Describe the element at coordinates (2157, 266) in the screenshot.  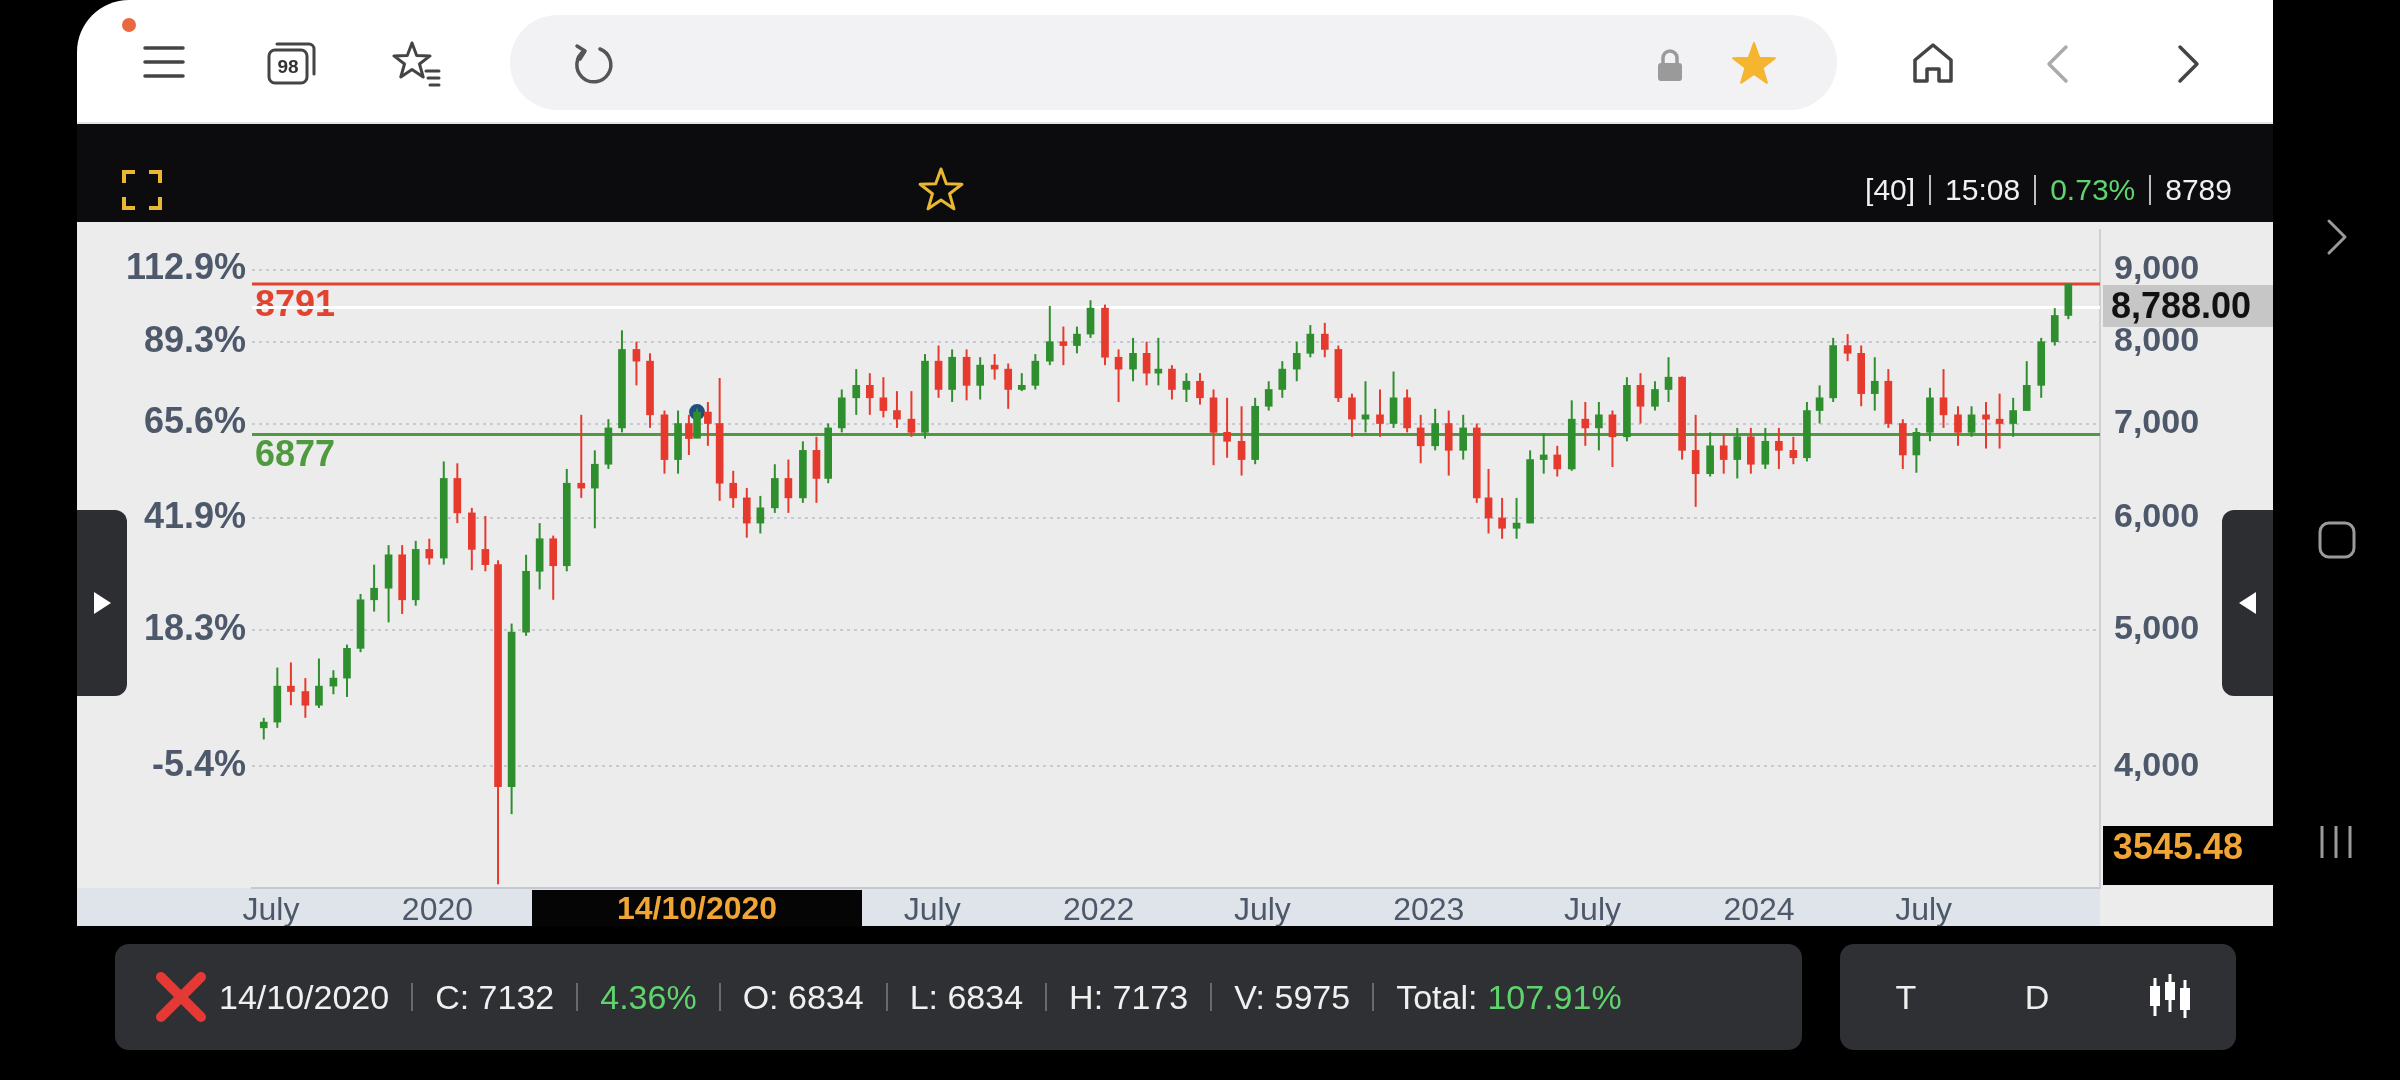
I see `y-tick-label: 9,000` at that location.